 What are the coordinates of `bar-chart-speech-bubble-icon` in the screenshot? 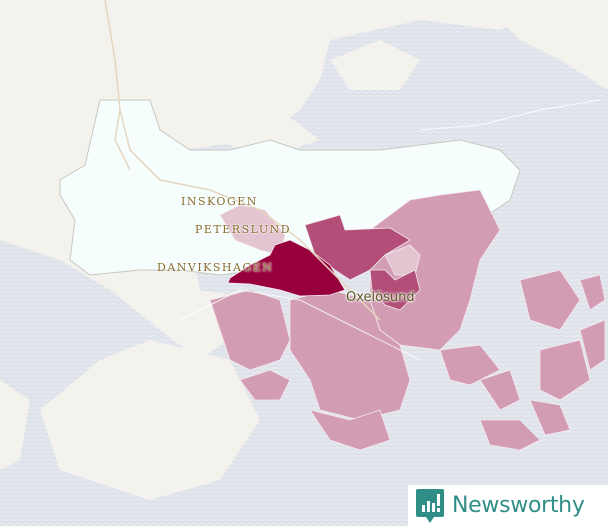 It's located at (430, 505).